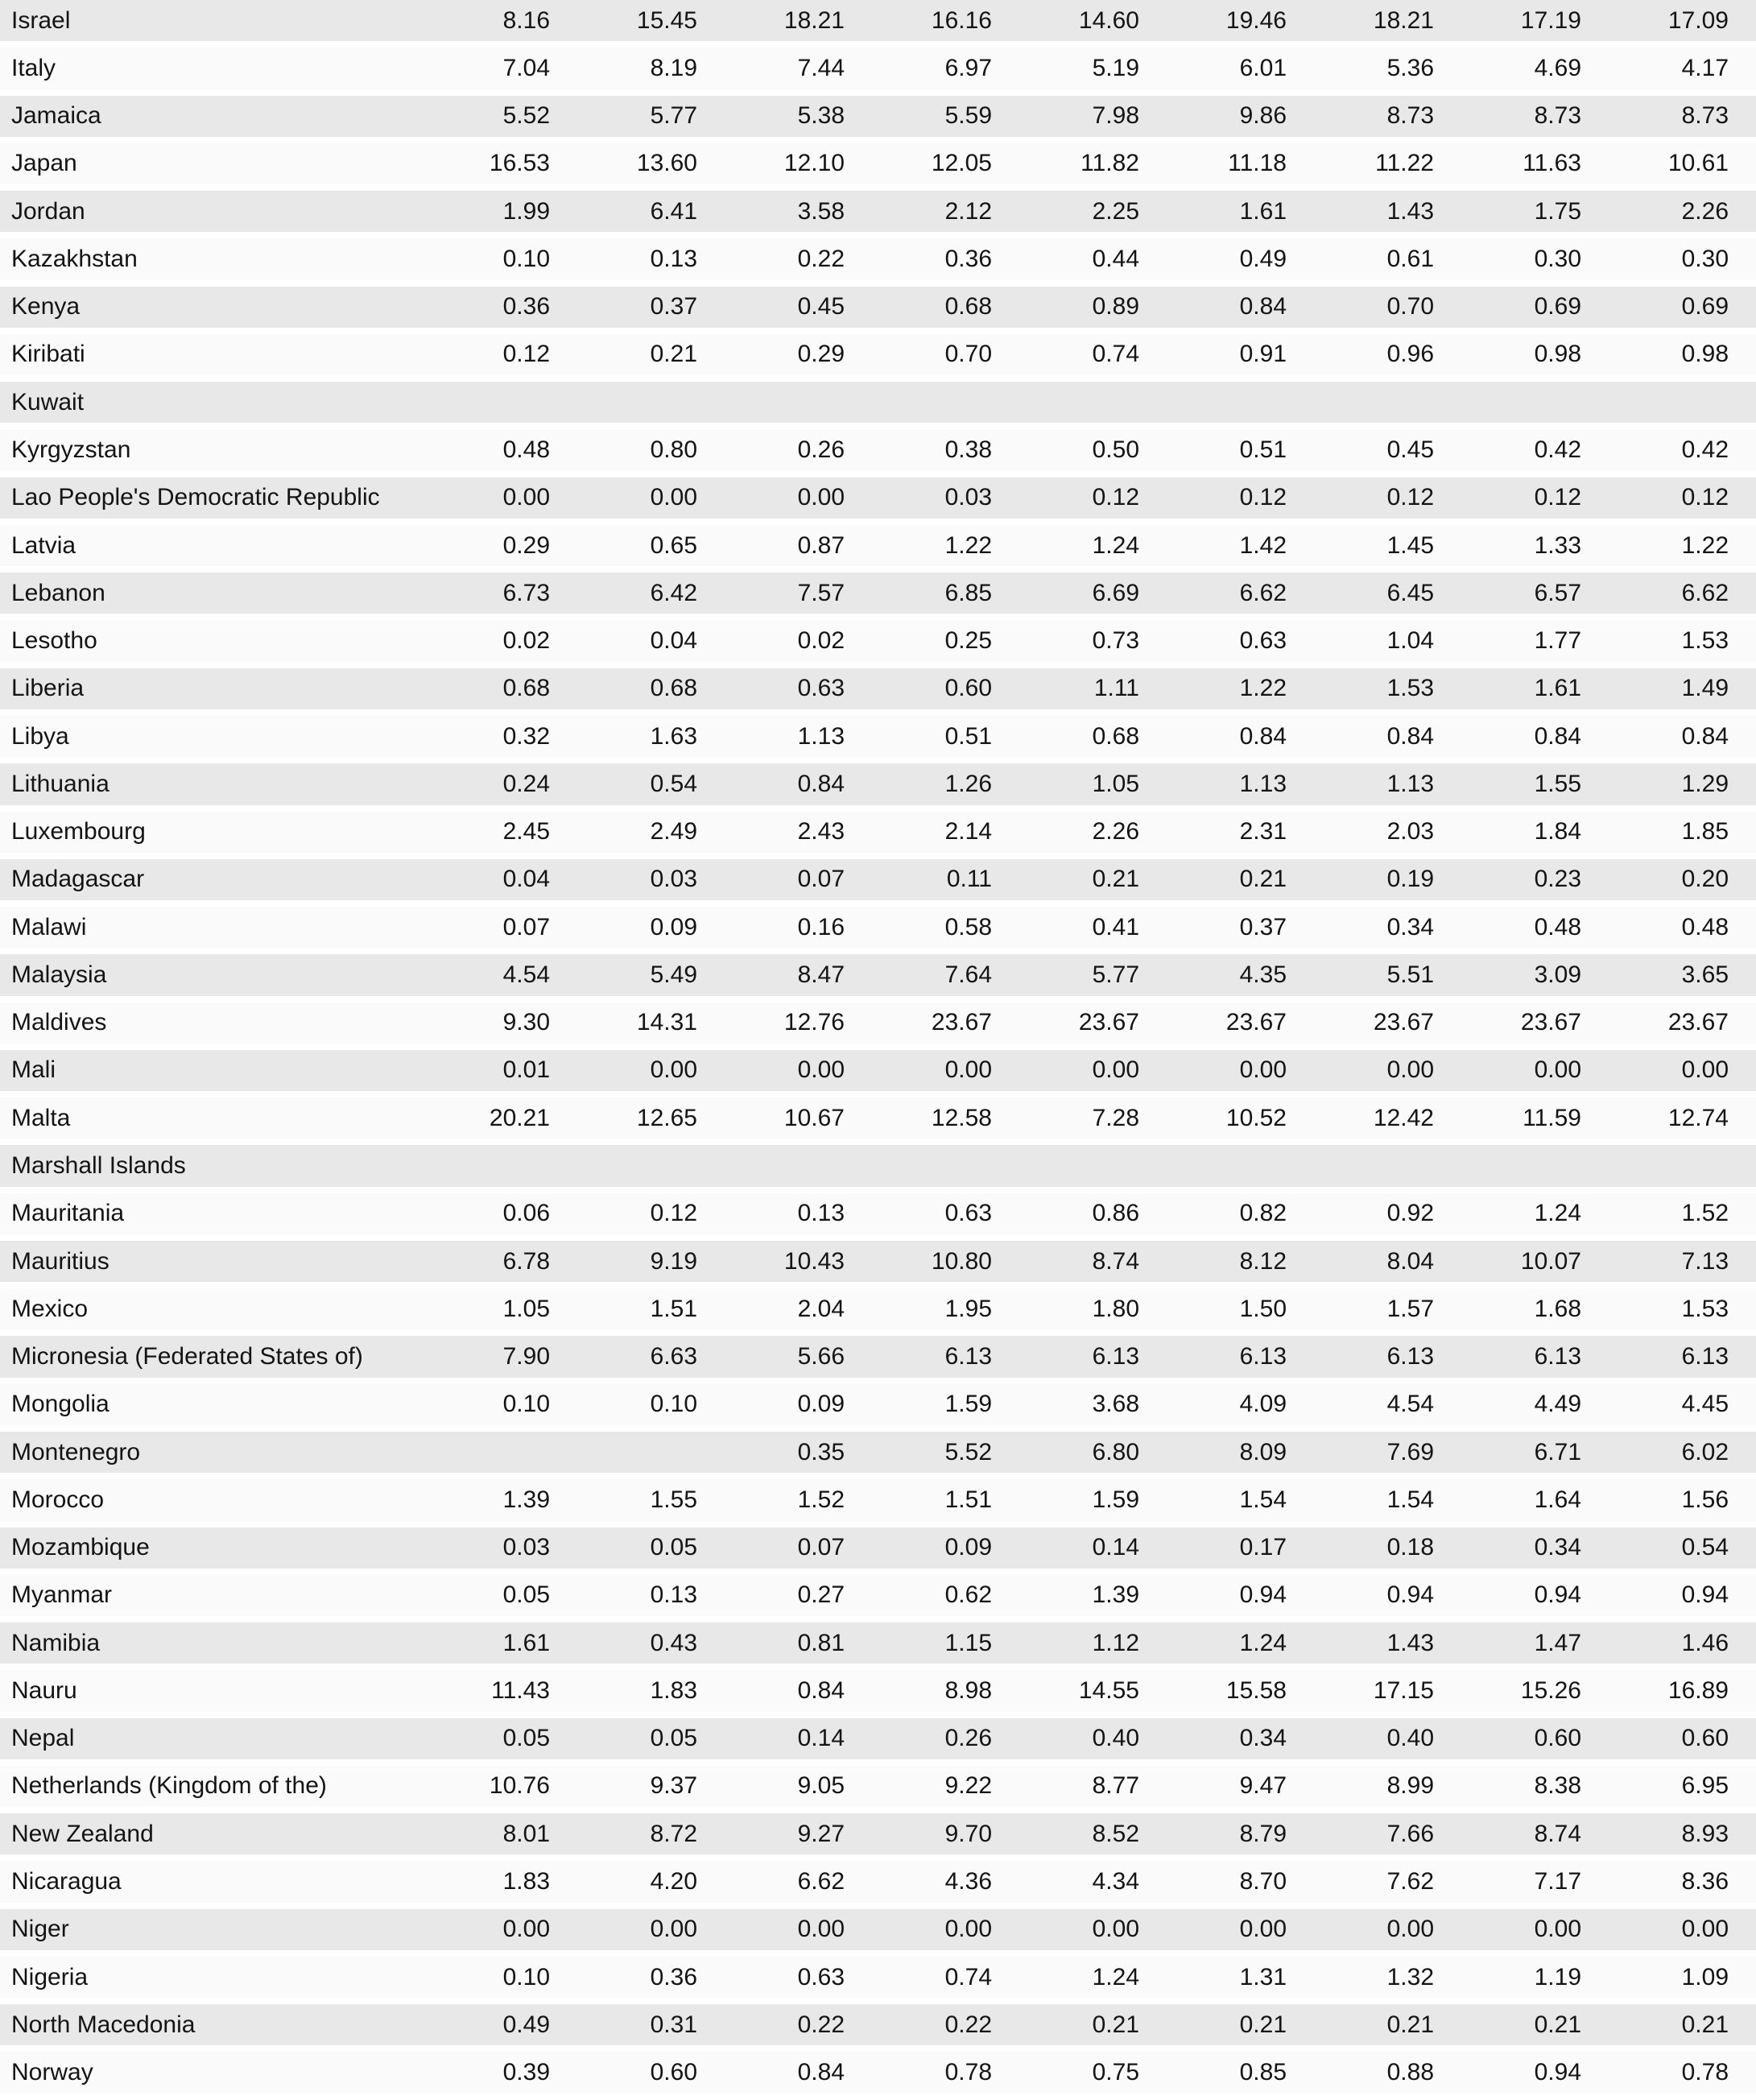 The height and width of the screenshot is (2100, 1756). Describe the element at coordinates (673, 832) in the screenshot. I see `value-cell: 2.49` at that location.